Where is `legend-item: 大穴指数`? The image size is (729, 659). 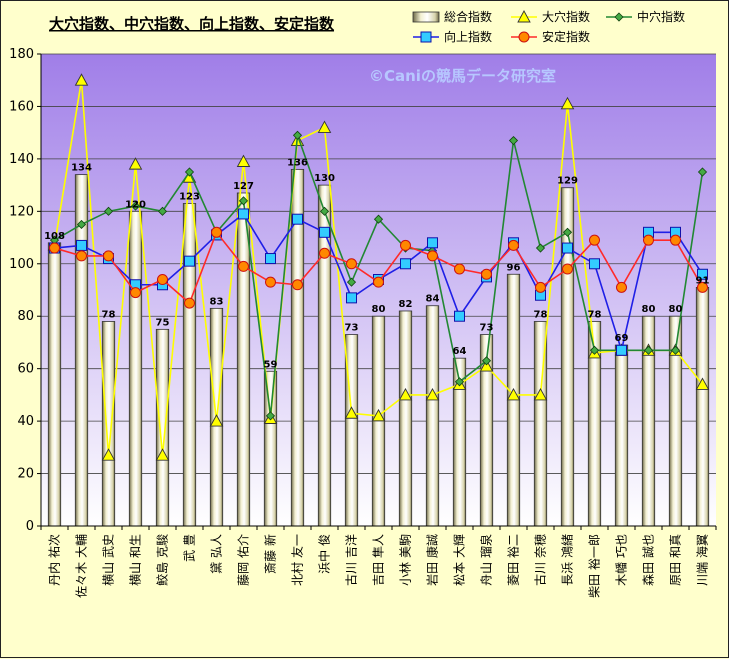
legend-item: 大穴指数 is located at coordinates (550, 16).